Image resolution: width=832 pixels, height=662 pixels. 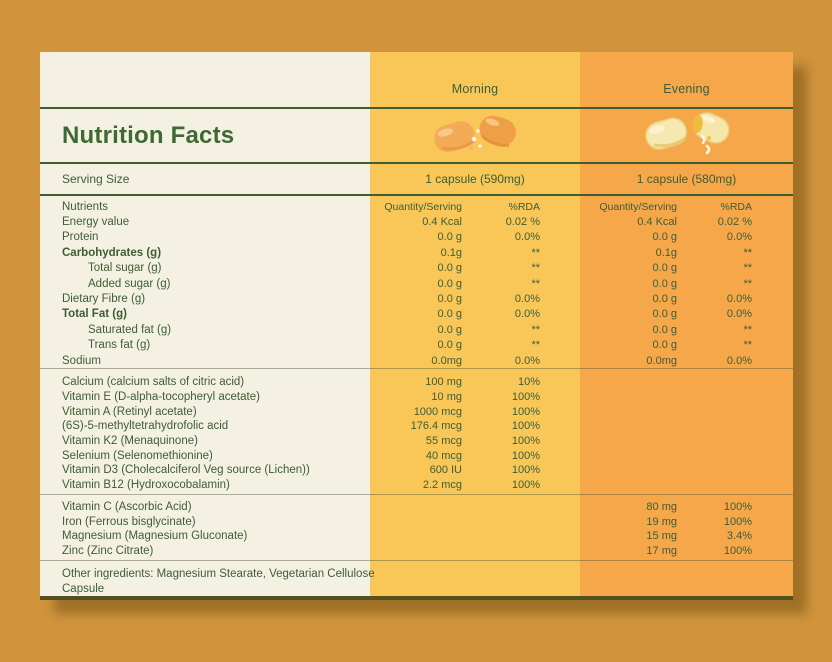 What do you see at coordinates (137, 455) in the screenshot?
I see `ingredient-label: Selenium (Selenomethionine)` at bounding box center [137, 455].